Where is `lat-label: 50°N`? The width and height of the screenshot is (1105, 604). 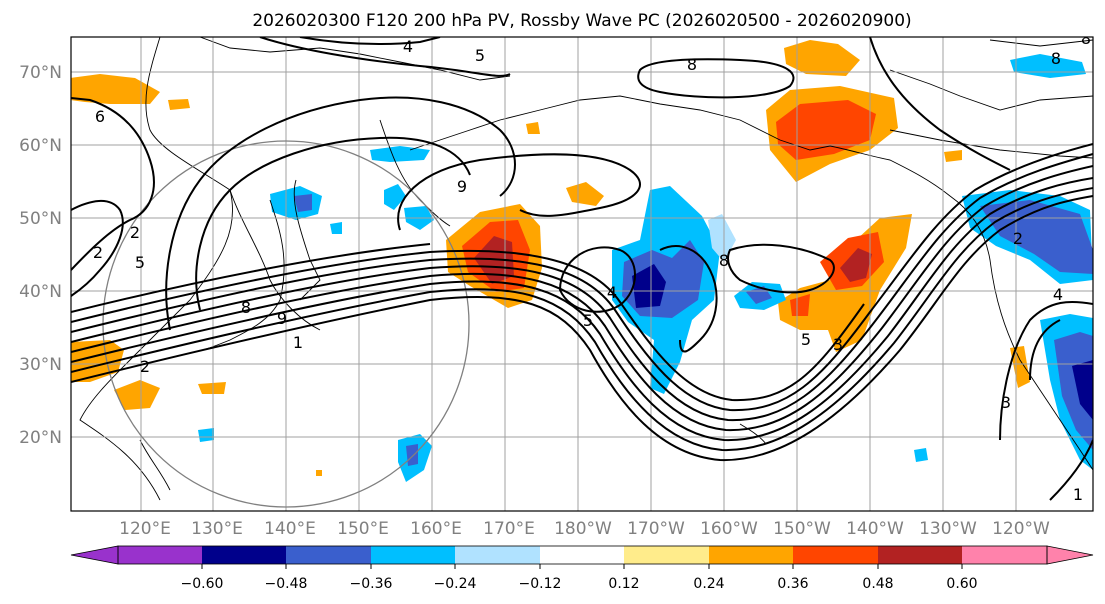
lat-label: 50°N is located at coordinates (40, 219).